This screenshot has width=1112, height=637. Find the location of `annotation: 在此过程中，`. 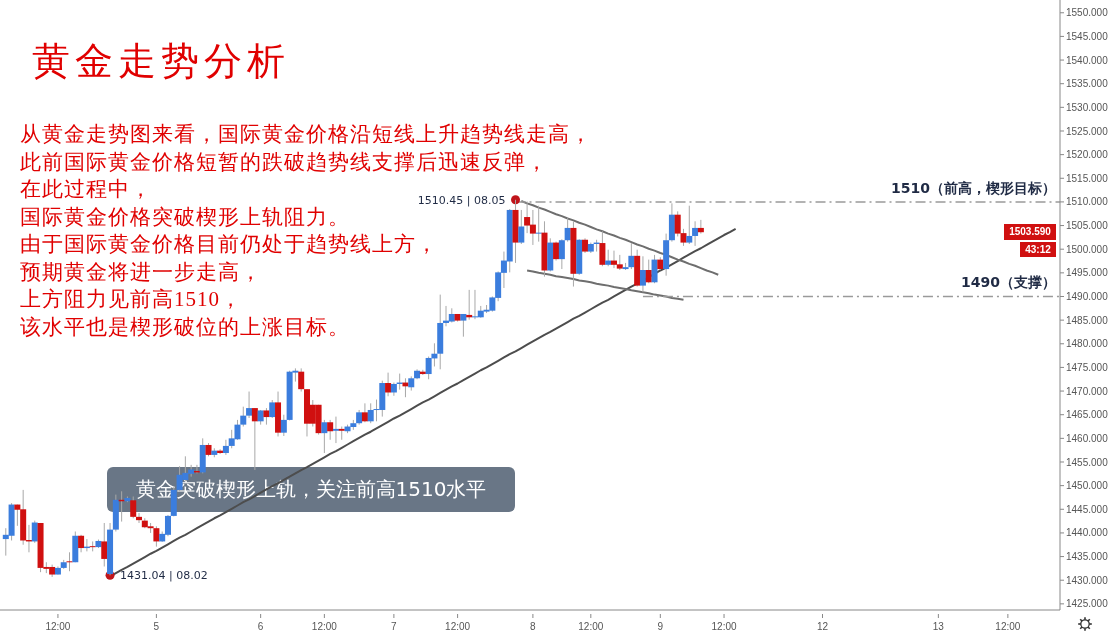

annotation: 在此过程中， is located at coordinates (86, 189).